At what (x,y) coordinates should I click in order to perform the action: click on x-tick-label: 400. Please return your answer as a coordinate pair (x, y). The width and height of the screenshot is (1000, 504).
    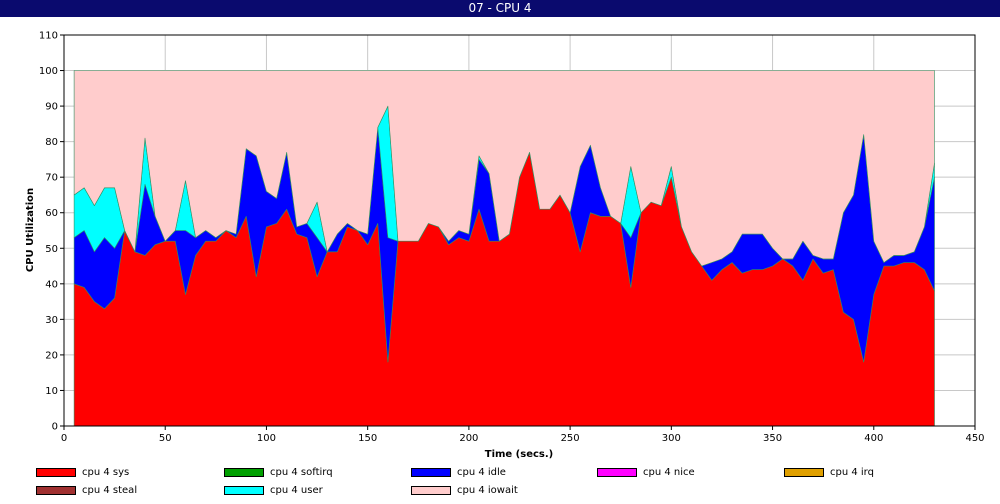
    Looking at the image, I should click on (873, 438).